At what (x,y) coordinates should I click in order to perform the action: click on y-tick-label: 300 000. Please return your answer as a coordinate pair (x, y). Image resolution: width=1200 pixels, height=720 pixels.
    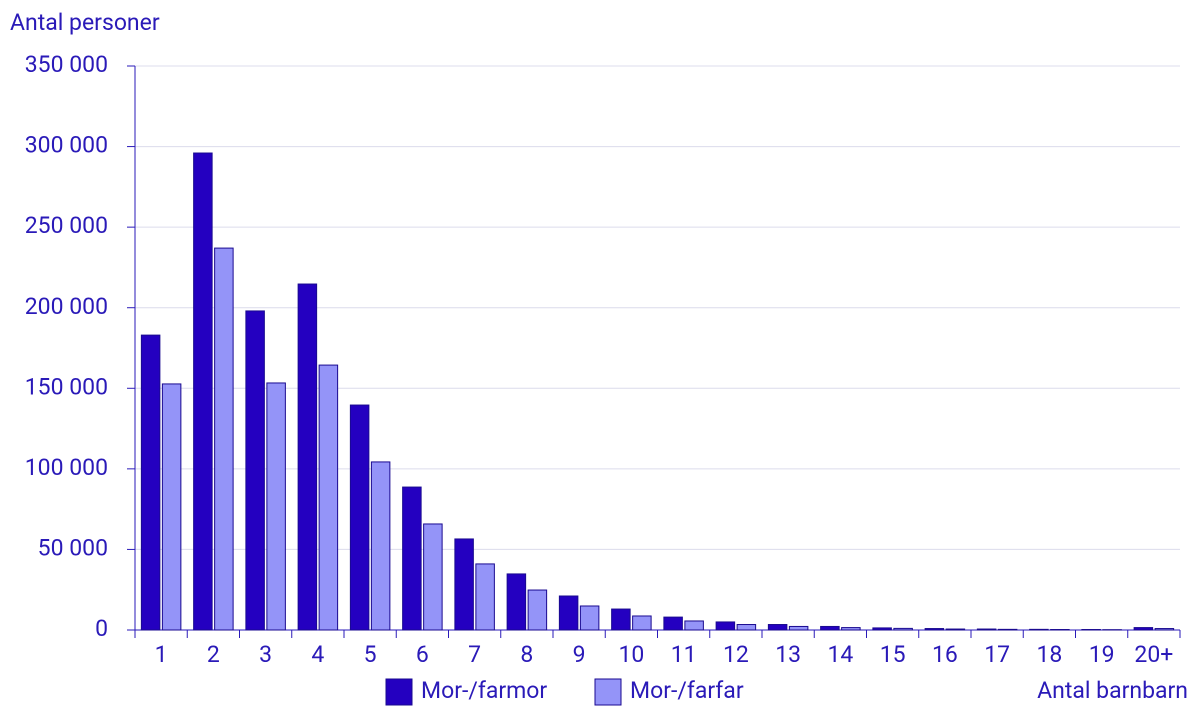
    Looking at the image, I should click on (66, 145).